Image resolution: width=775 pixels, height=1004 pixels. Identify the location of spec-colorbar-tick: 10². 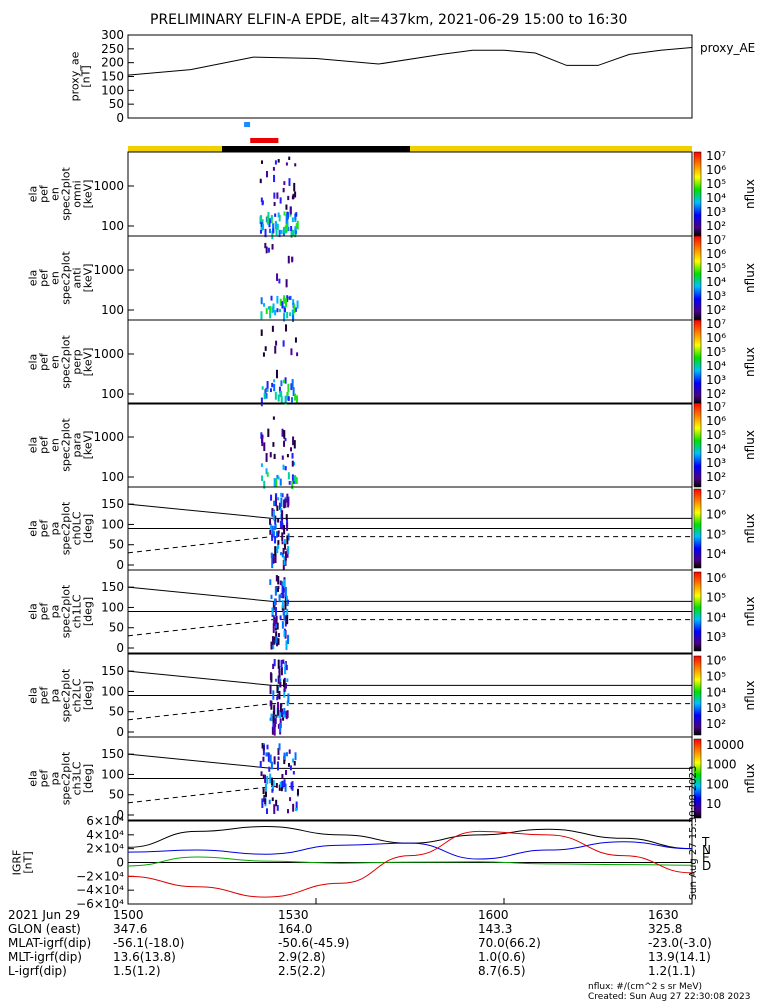
(716, 310).